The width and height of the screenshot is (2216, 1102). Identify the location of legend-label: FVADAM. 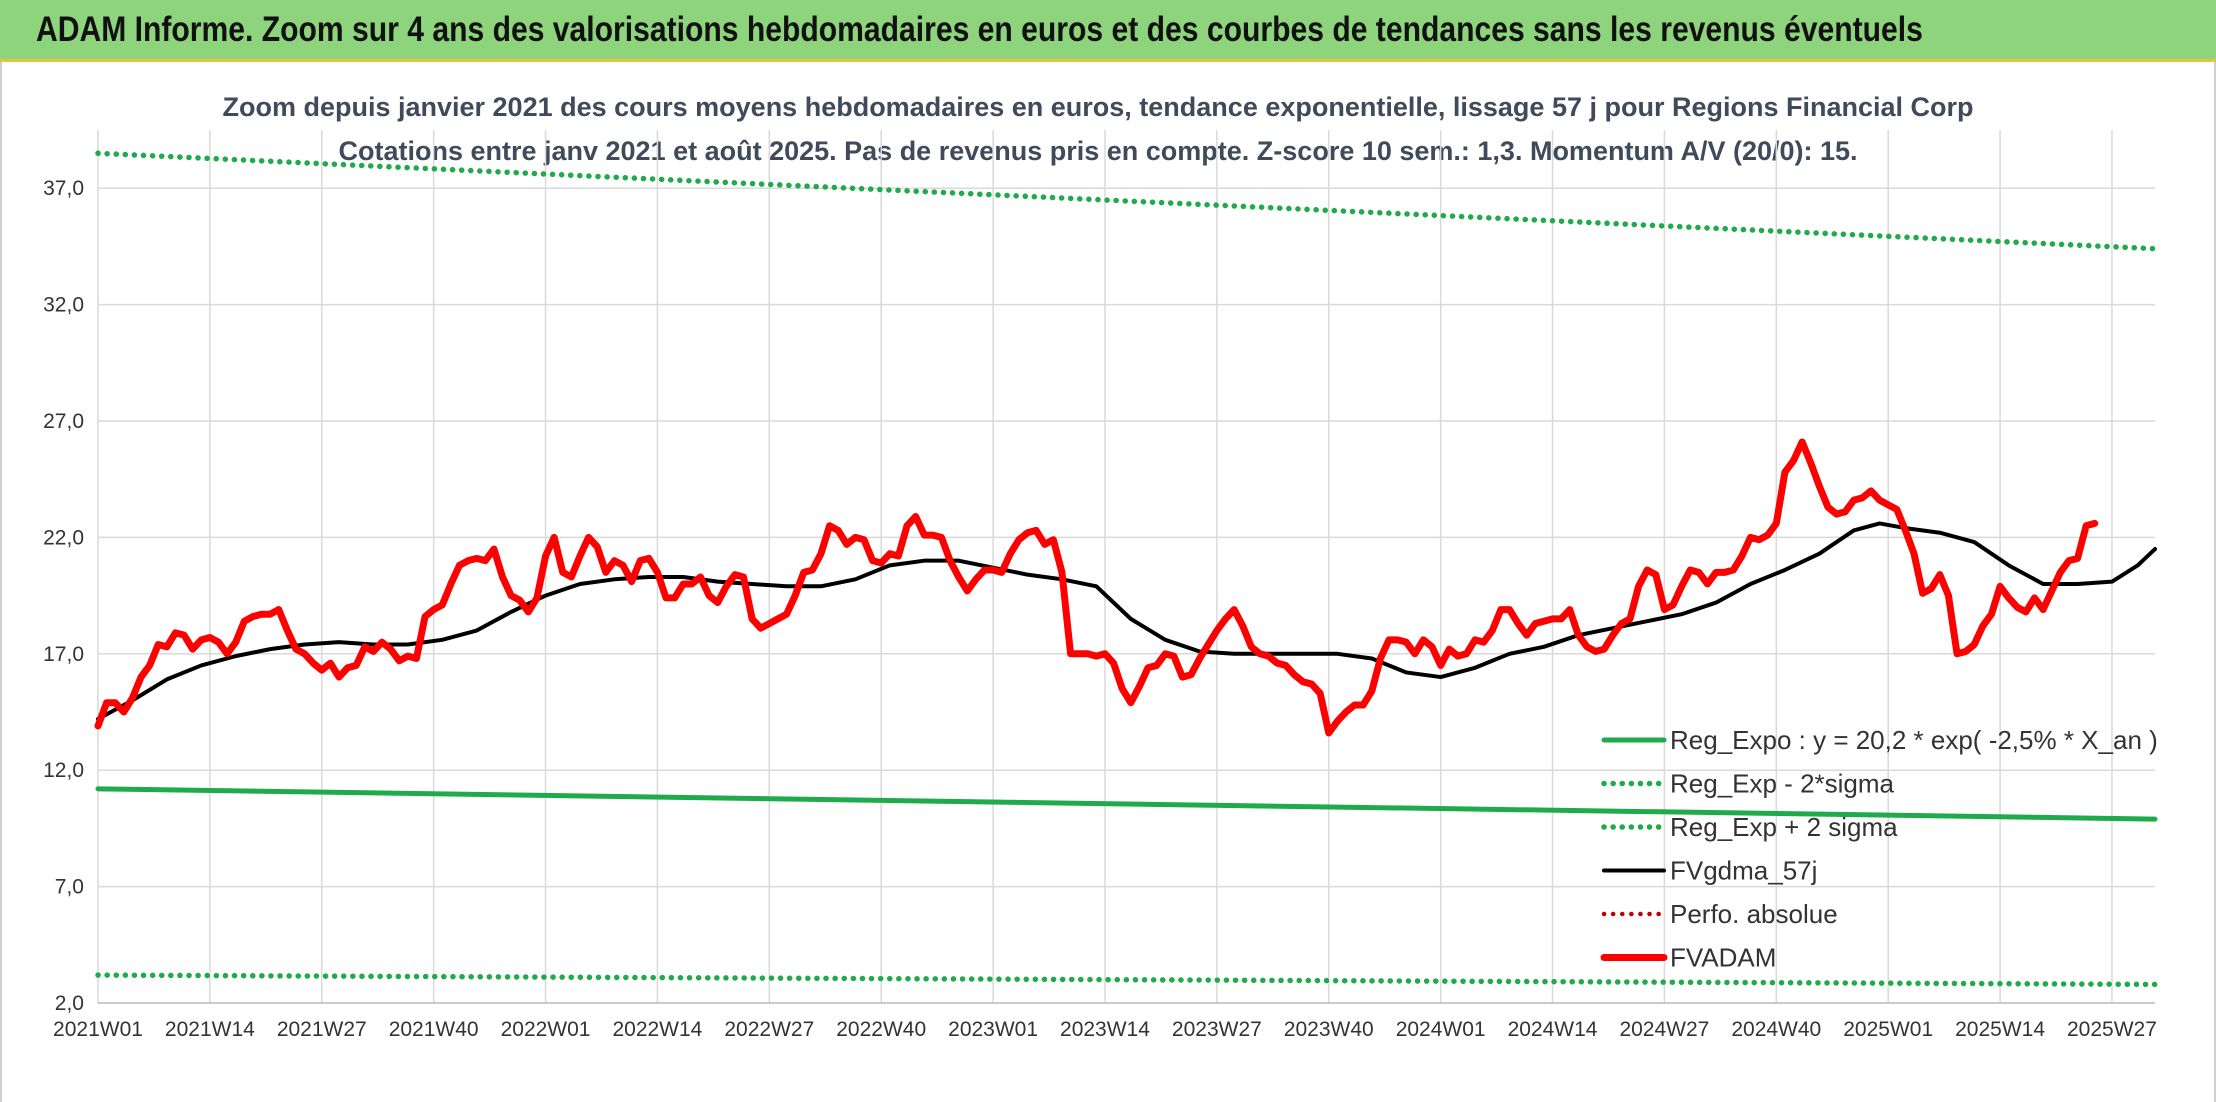
(1723, 958).